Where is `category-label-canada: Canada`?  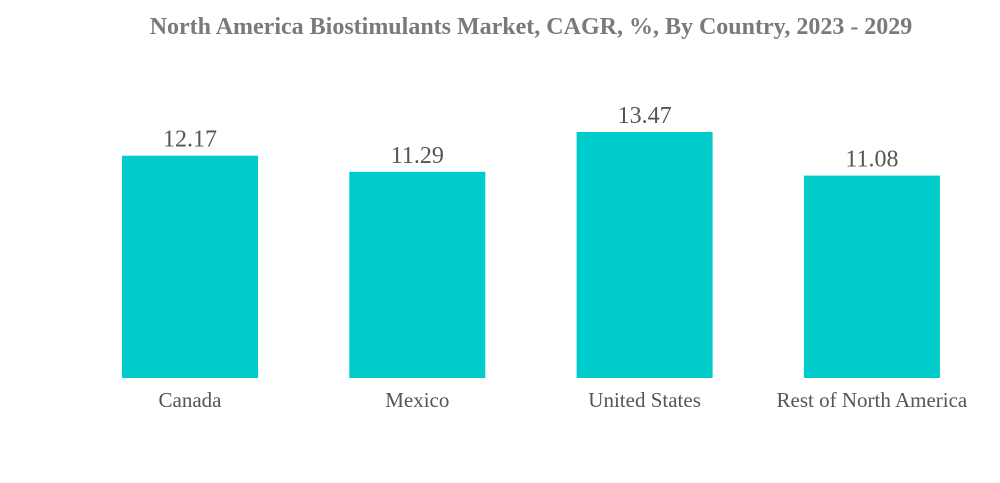 category-label-canada: Canada is located at coordinates (191, 400).